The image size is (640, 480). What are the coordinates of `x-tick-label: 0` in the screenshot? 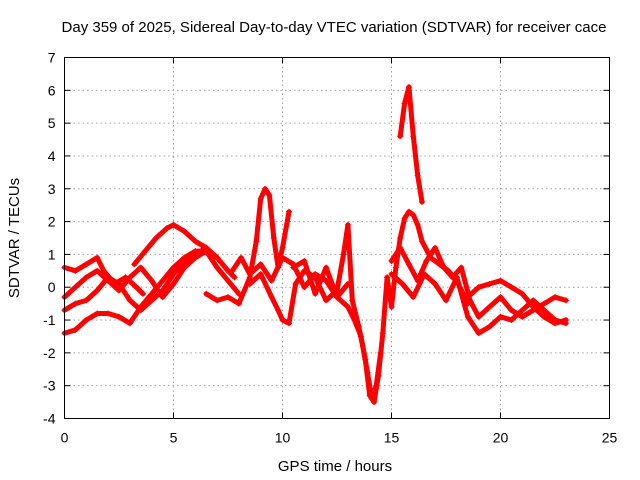 It's located at (65, 438).